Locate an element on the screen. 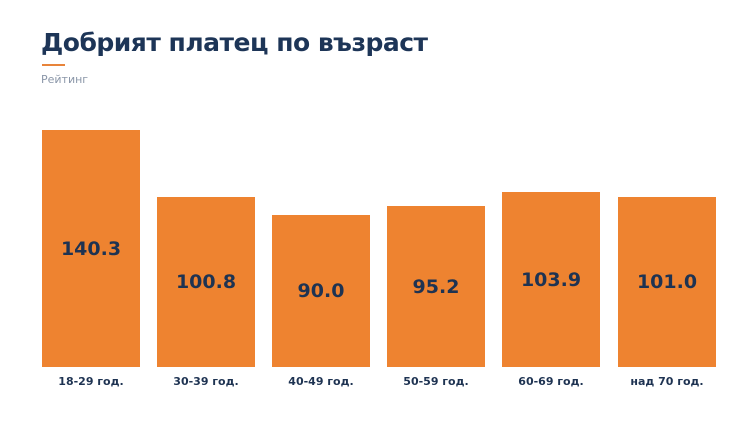  bar-18-29: 140.3 is located at coordinates (91, 248).